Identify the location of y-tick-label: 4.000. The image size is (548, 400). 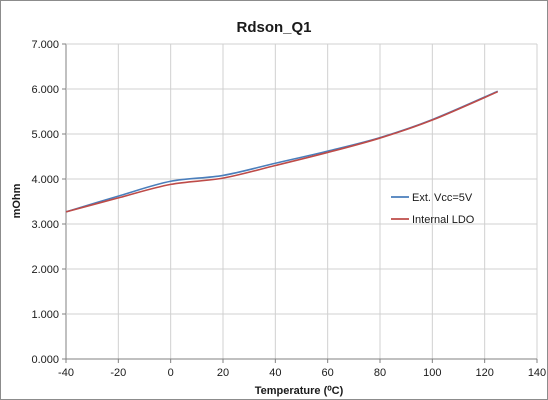
(45, 180).